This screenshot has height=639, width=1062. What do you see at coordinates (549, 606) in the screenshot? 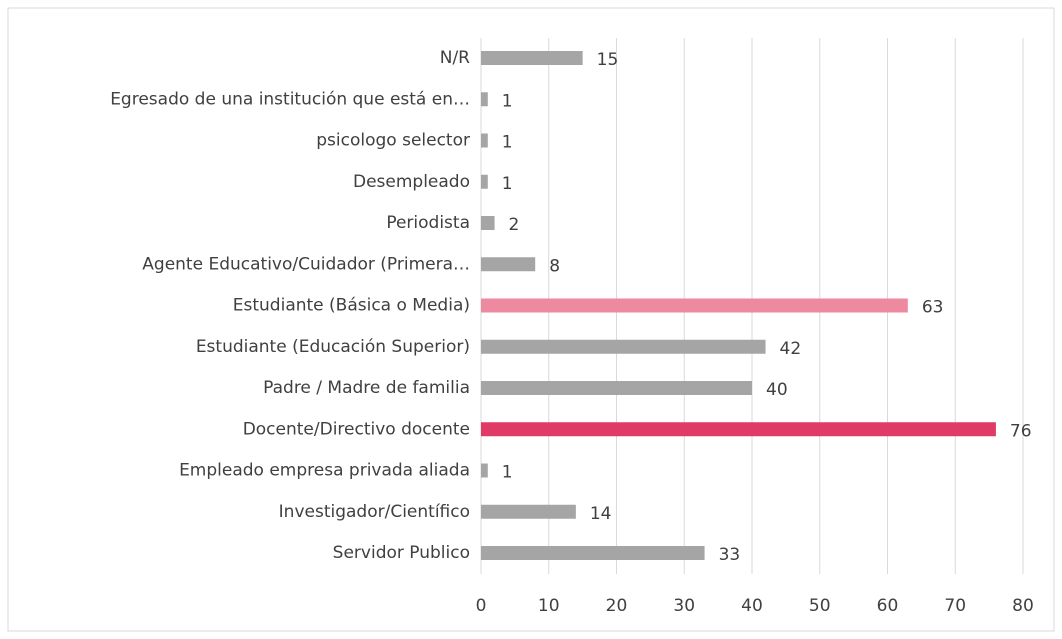
I see `x-tick-label: 10` at bounding box center [549, 606].